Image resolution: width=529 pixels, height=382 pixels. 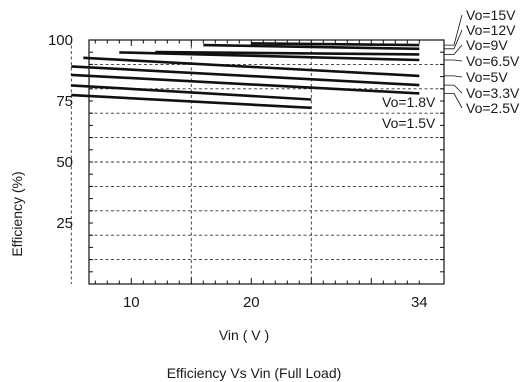 What do you see at coordinates (493, 108) in the screenshot?
I see `series-label: Vo=2.5V` at bounding box center [493, 108].